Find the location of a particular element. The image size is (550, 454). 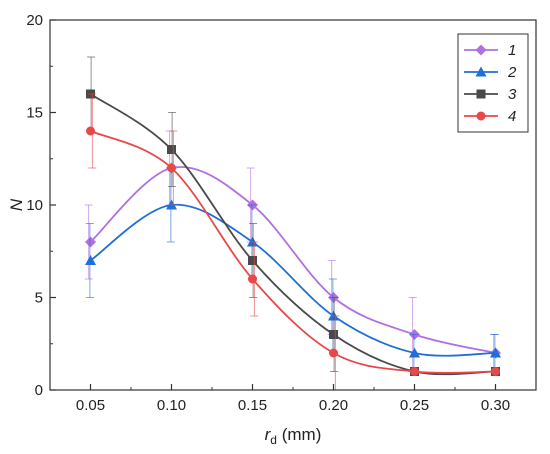

y-tick-label: 15 is located at coordinates (34, 113).